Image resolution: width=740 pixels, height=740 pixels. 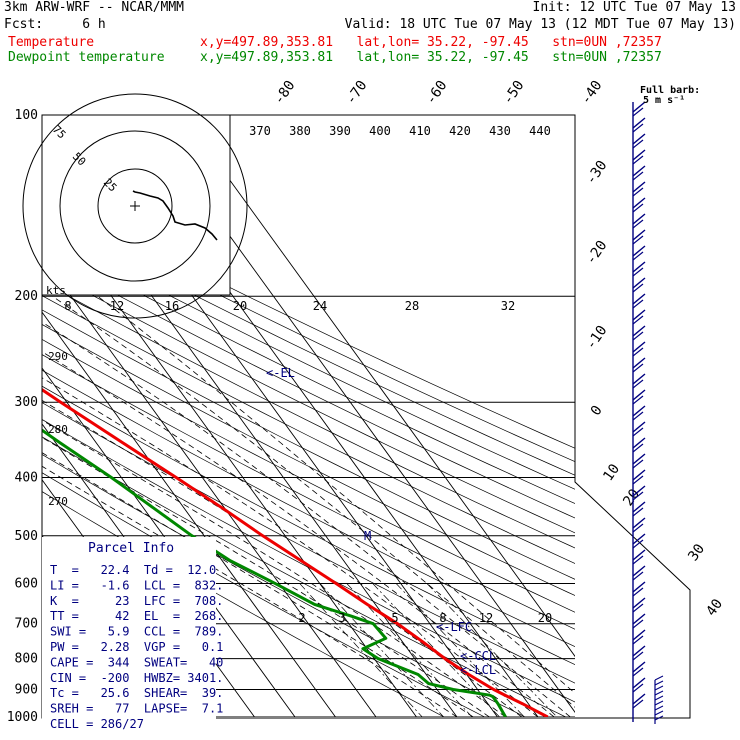 What do you see at coordinates (6, 416) in the screenshot?
I see `isotherm-line` at bounding box center [6, 416].